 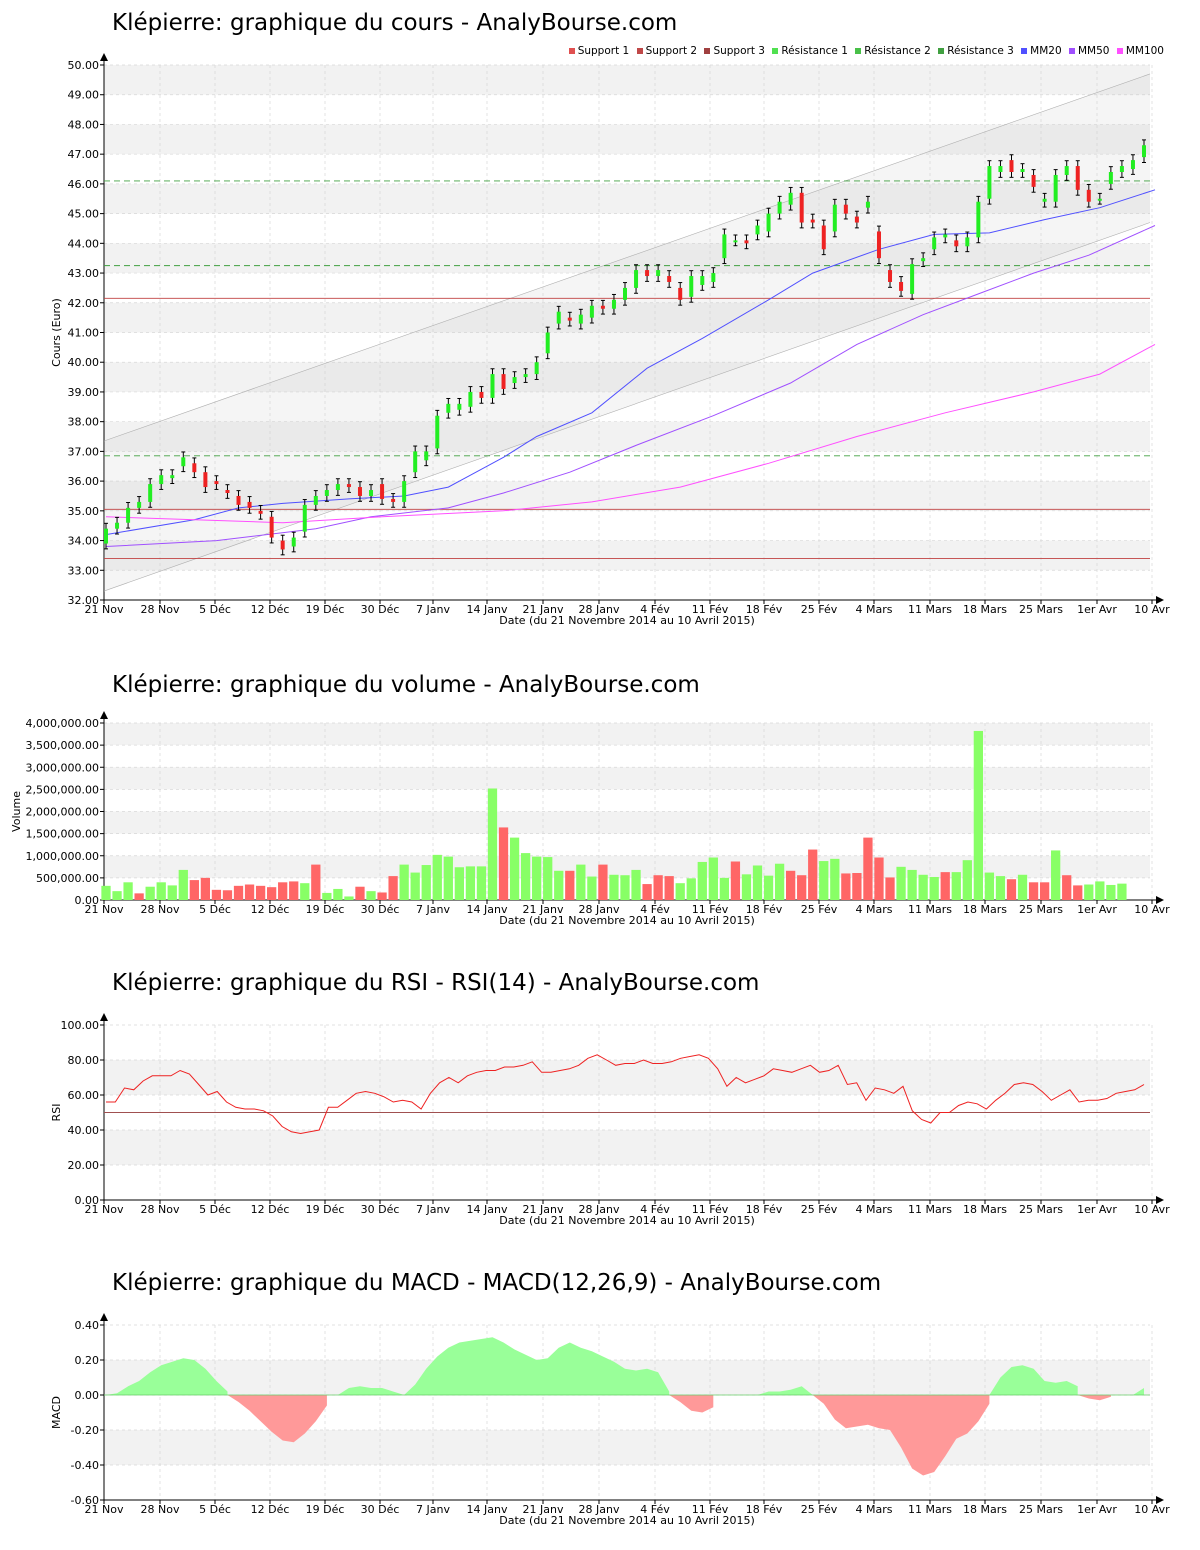 What do you see at coordinates (104, 1509) in the screenshot?
I see `x-tick-label: 21 Nov` at bounding box center [104, 1509].